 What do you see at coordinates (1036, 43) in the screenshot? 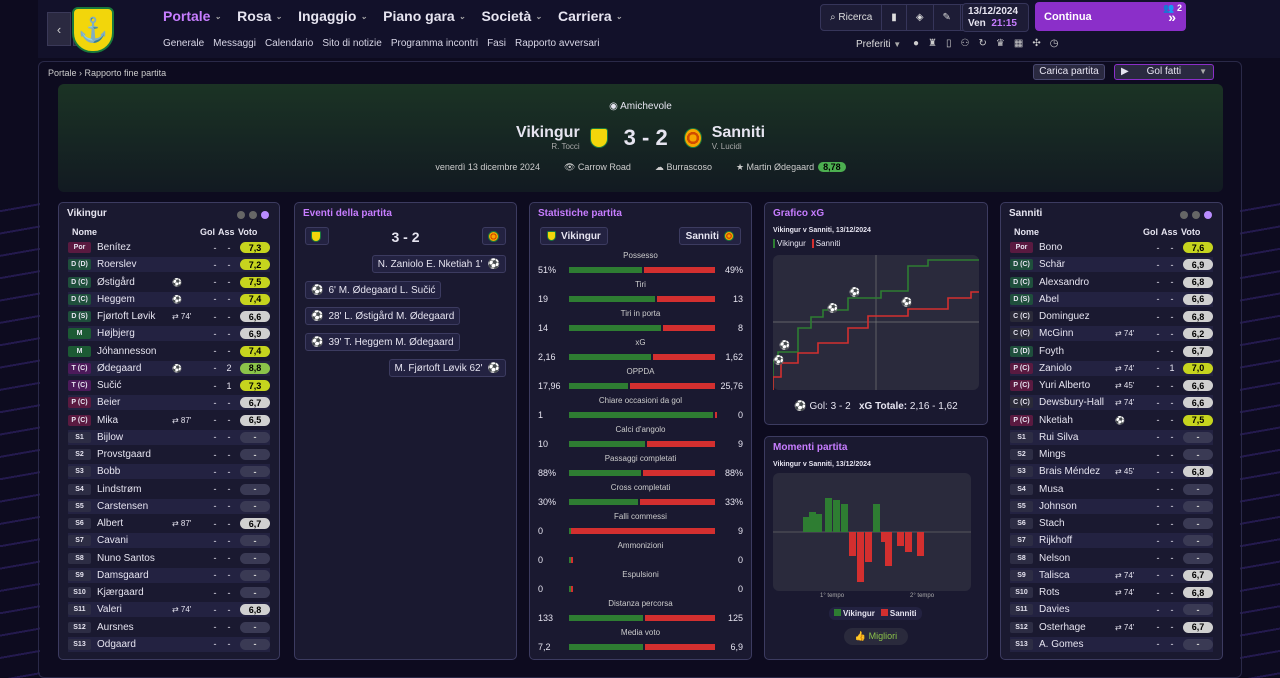
I see `tactics-icon: ✣` at bounding box center [1036, 43].